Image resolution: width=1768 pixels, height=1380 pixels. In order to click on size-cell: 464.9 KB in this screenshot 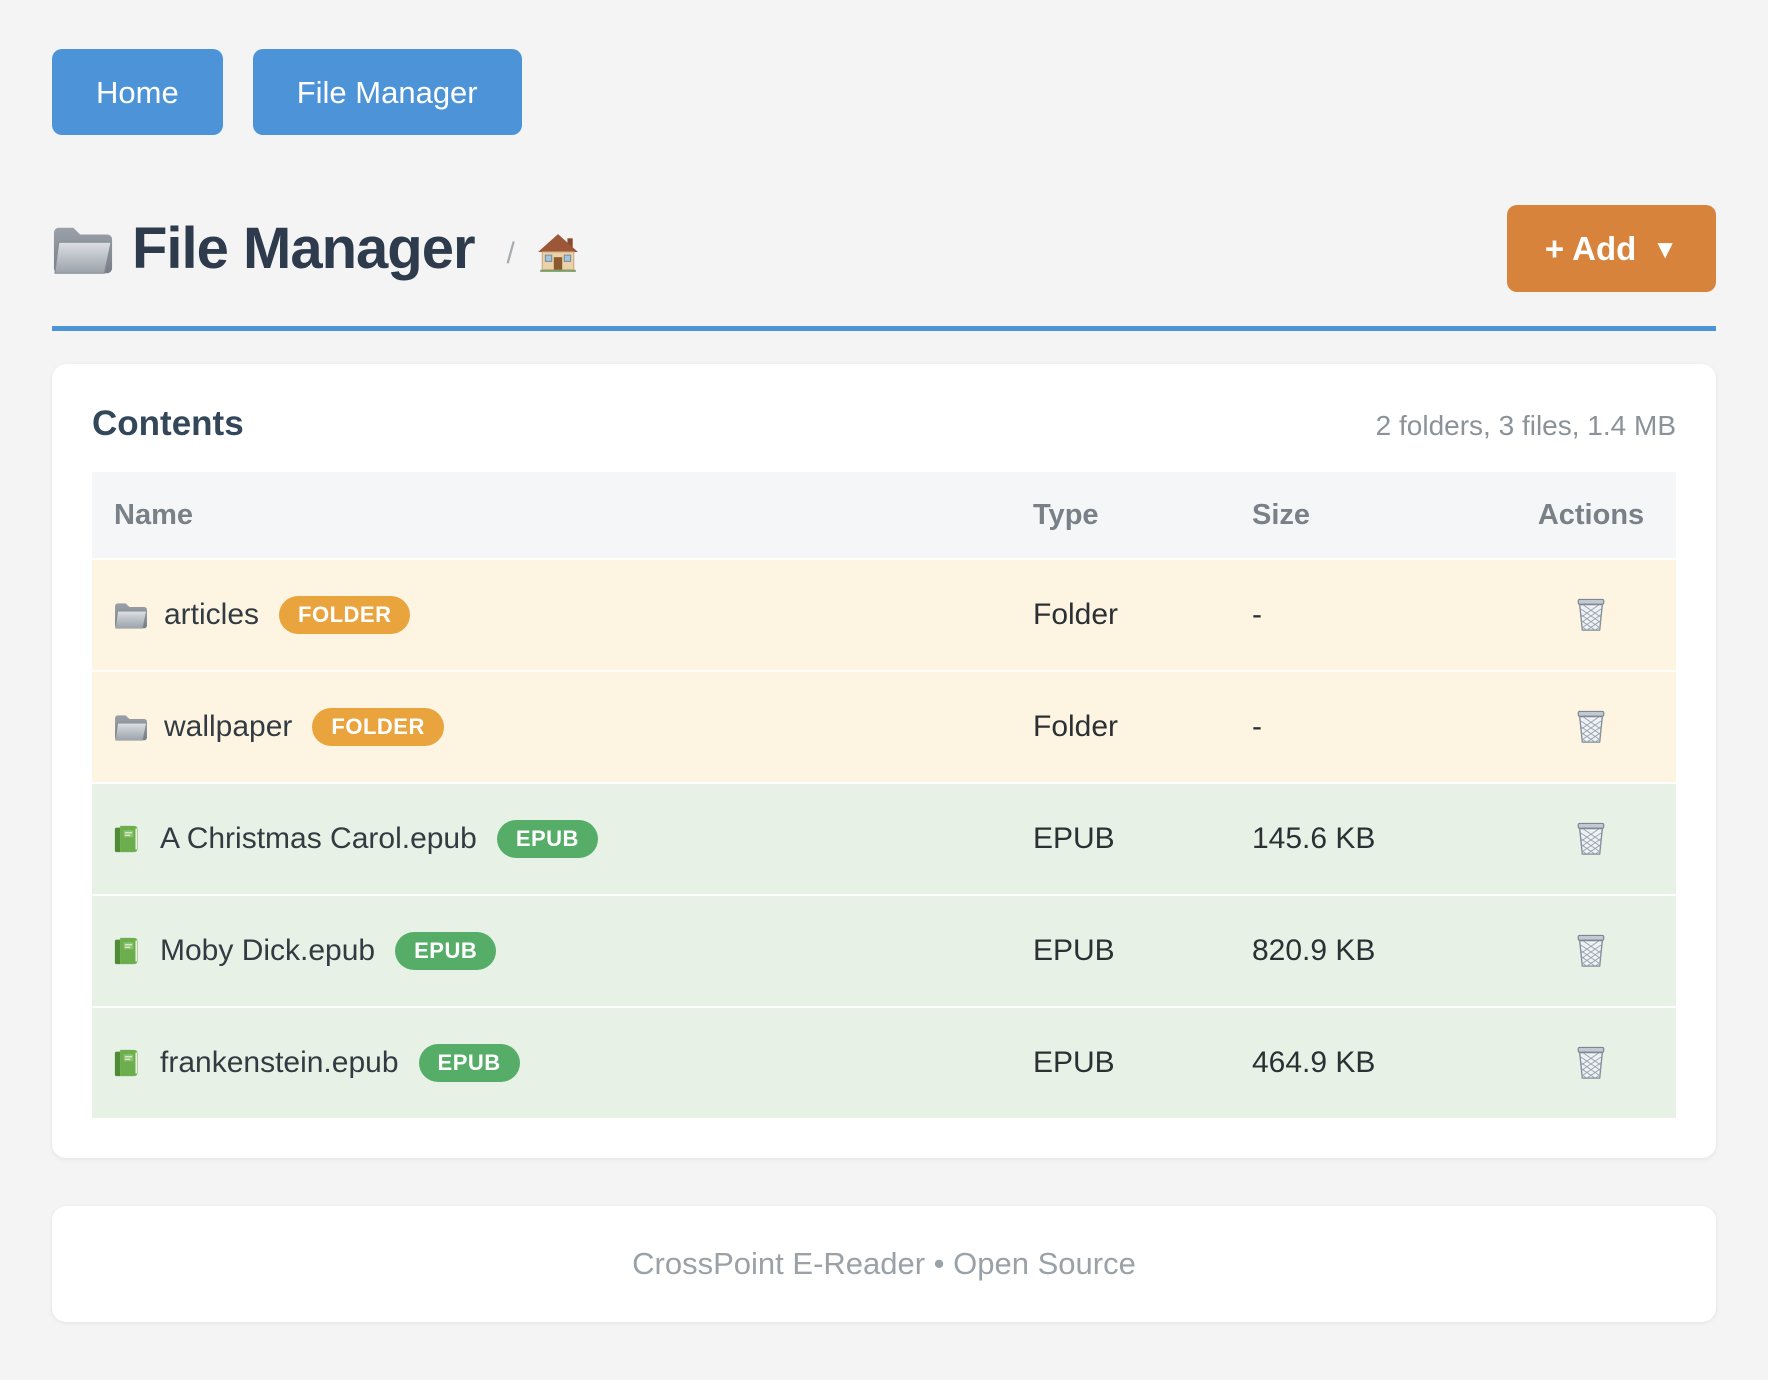, I will do `click(1314, 1062)`.